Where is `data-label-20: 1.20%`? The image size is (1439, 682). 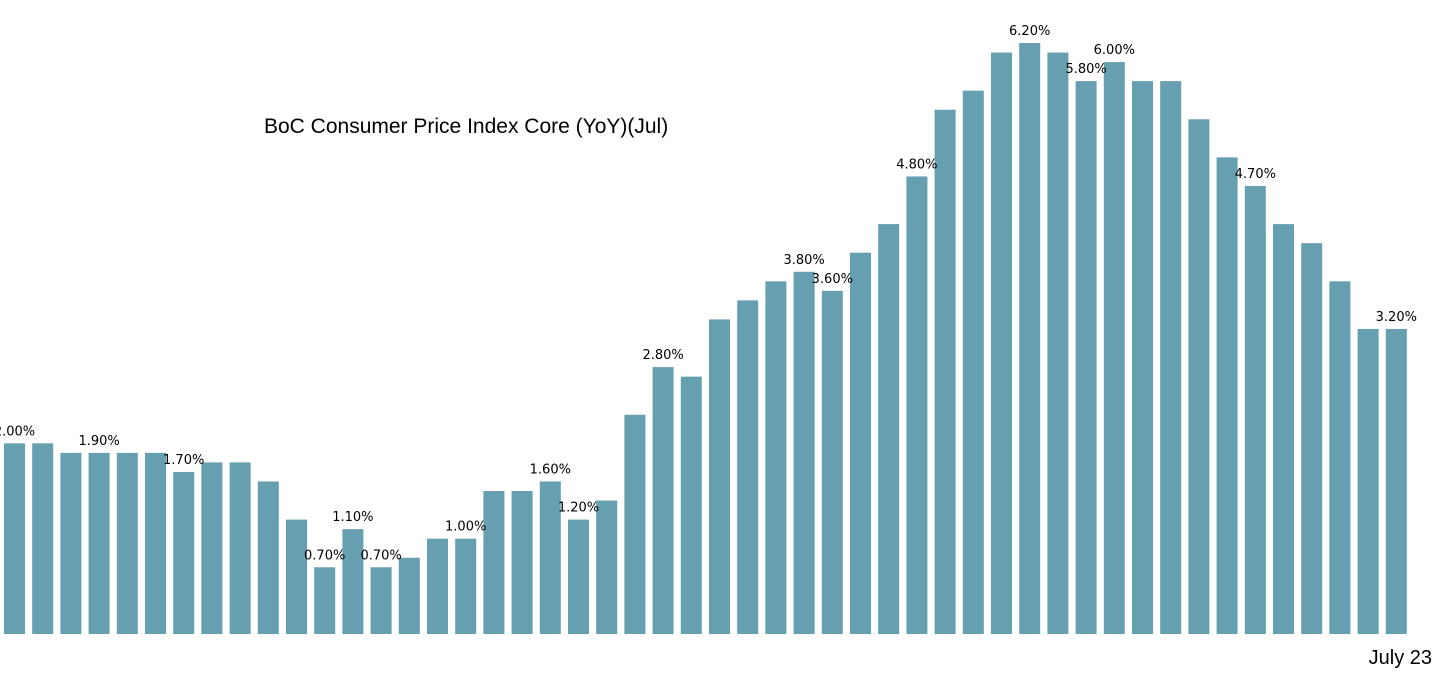
data-label-20: 1.20% is located at coordinates (578, 508).